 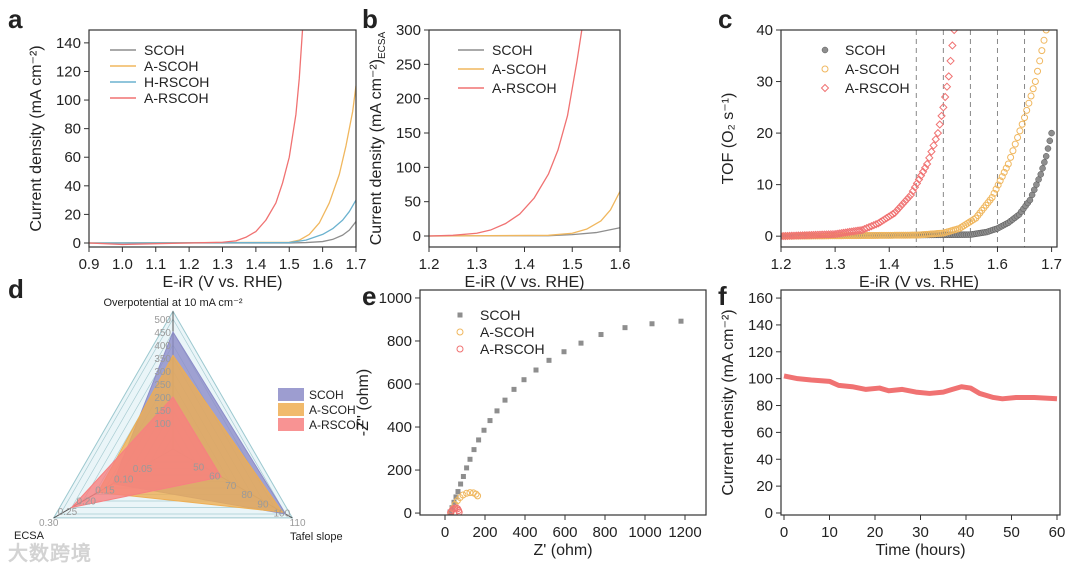 I want to click on radar-axis-label-overpotential: Overpotential at 10 mA cm⁻², so click(x=172, y=303).